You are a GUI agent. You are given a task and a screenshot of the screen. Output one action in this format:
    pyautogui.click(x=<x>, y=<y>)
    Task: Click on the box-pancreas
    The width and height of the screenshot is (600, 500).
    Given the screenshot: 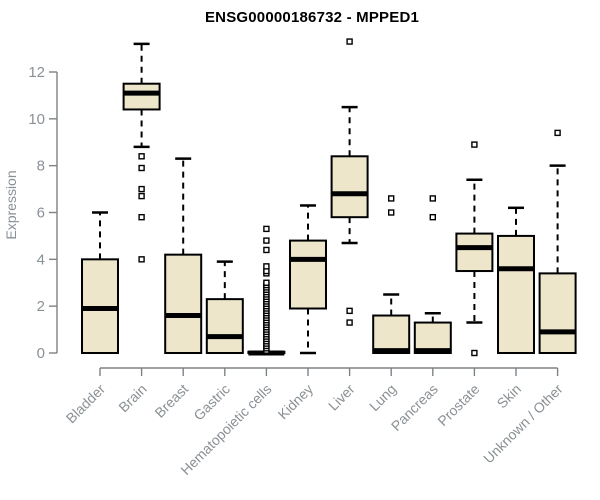 What is the action you would take?
    pyautogui.click(x=432, y=274)
    